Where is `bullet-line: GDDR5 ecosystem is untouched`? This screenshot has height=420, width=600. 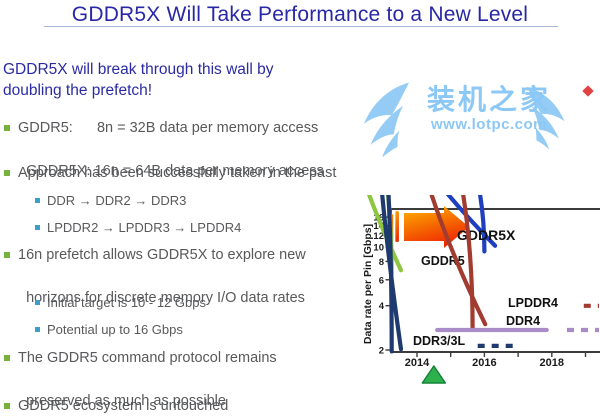
bullet-line: GDDR5 ecosystem is untouched is located at coordinates (123, 406).